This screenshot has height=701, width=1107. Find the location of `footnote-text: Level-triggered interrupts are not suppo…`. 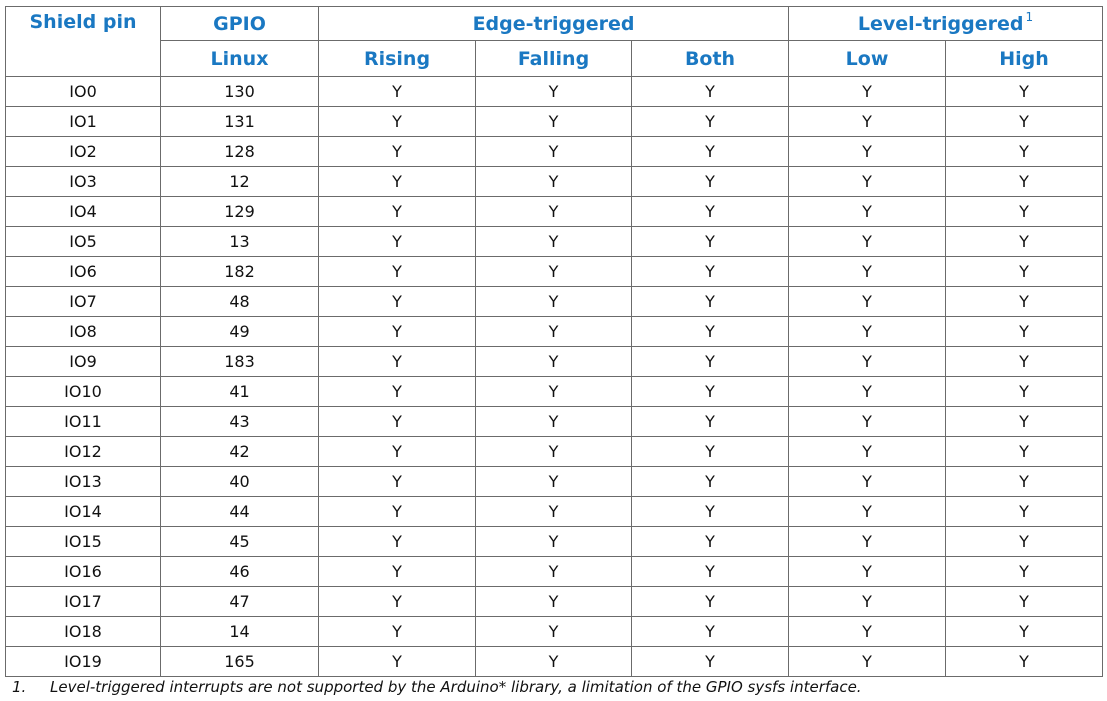

footnote-text: Level-triggered interrupts are not suppo… is located at coordinates (456, 687).